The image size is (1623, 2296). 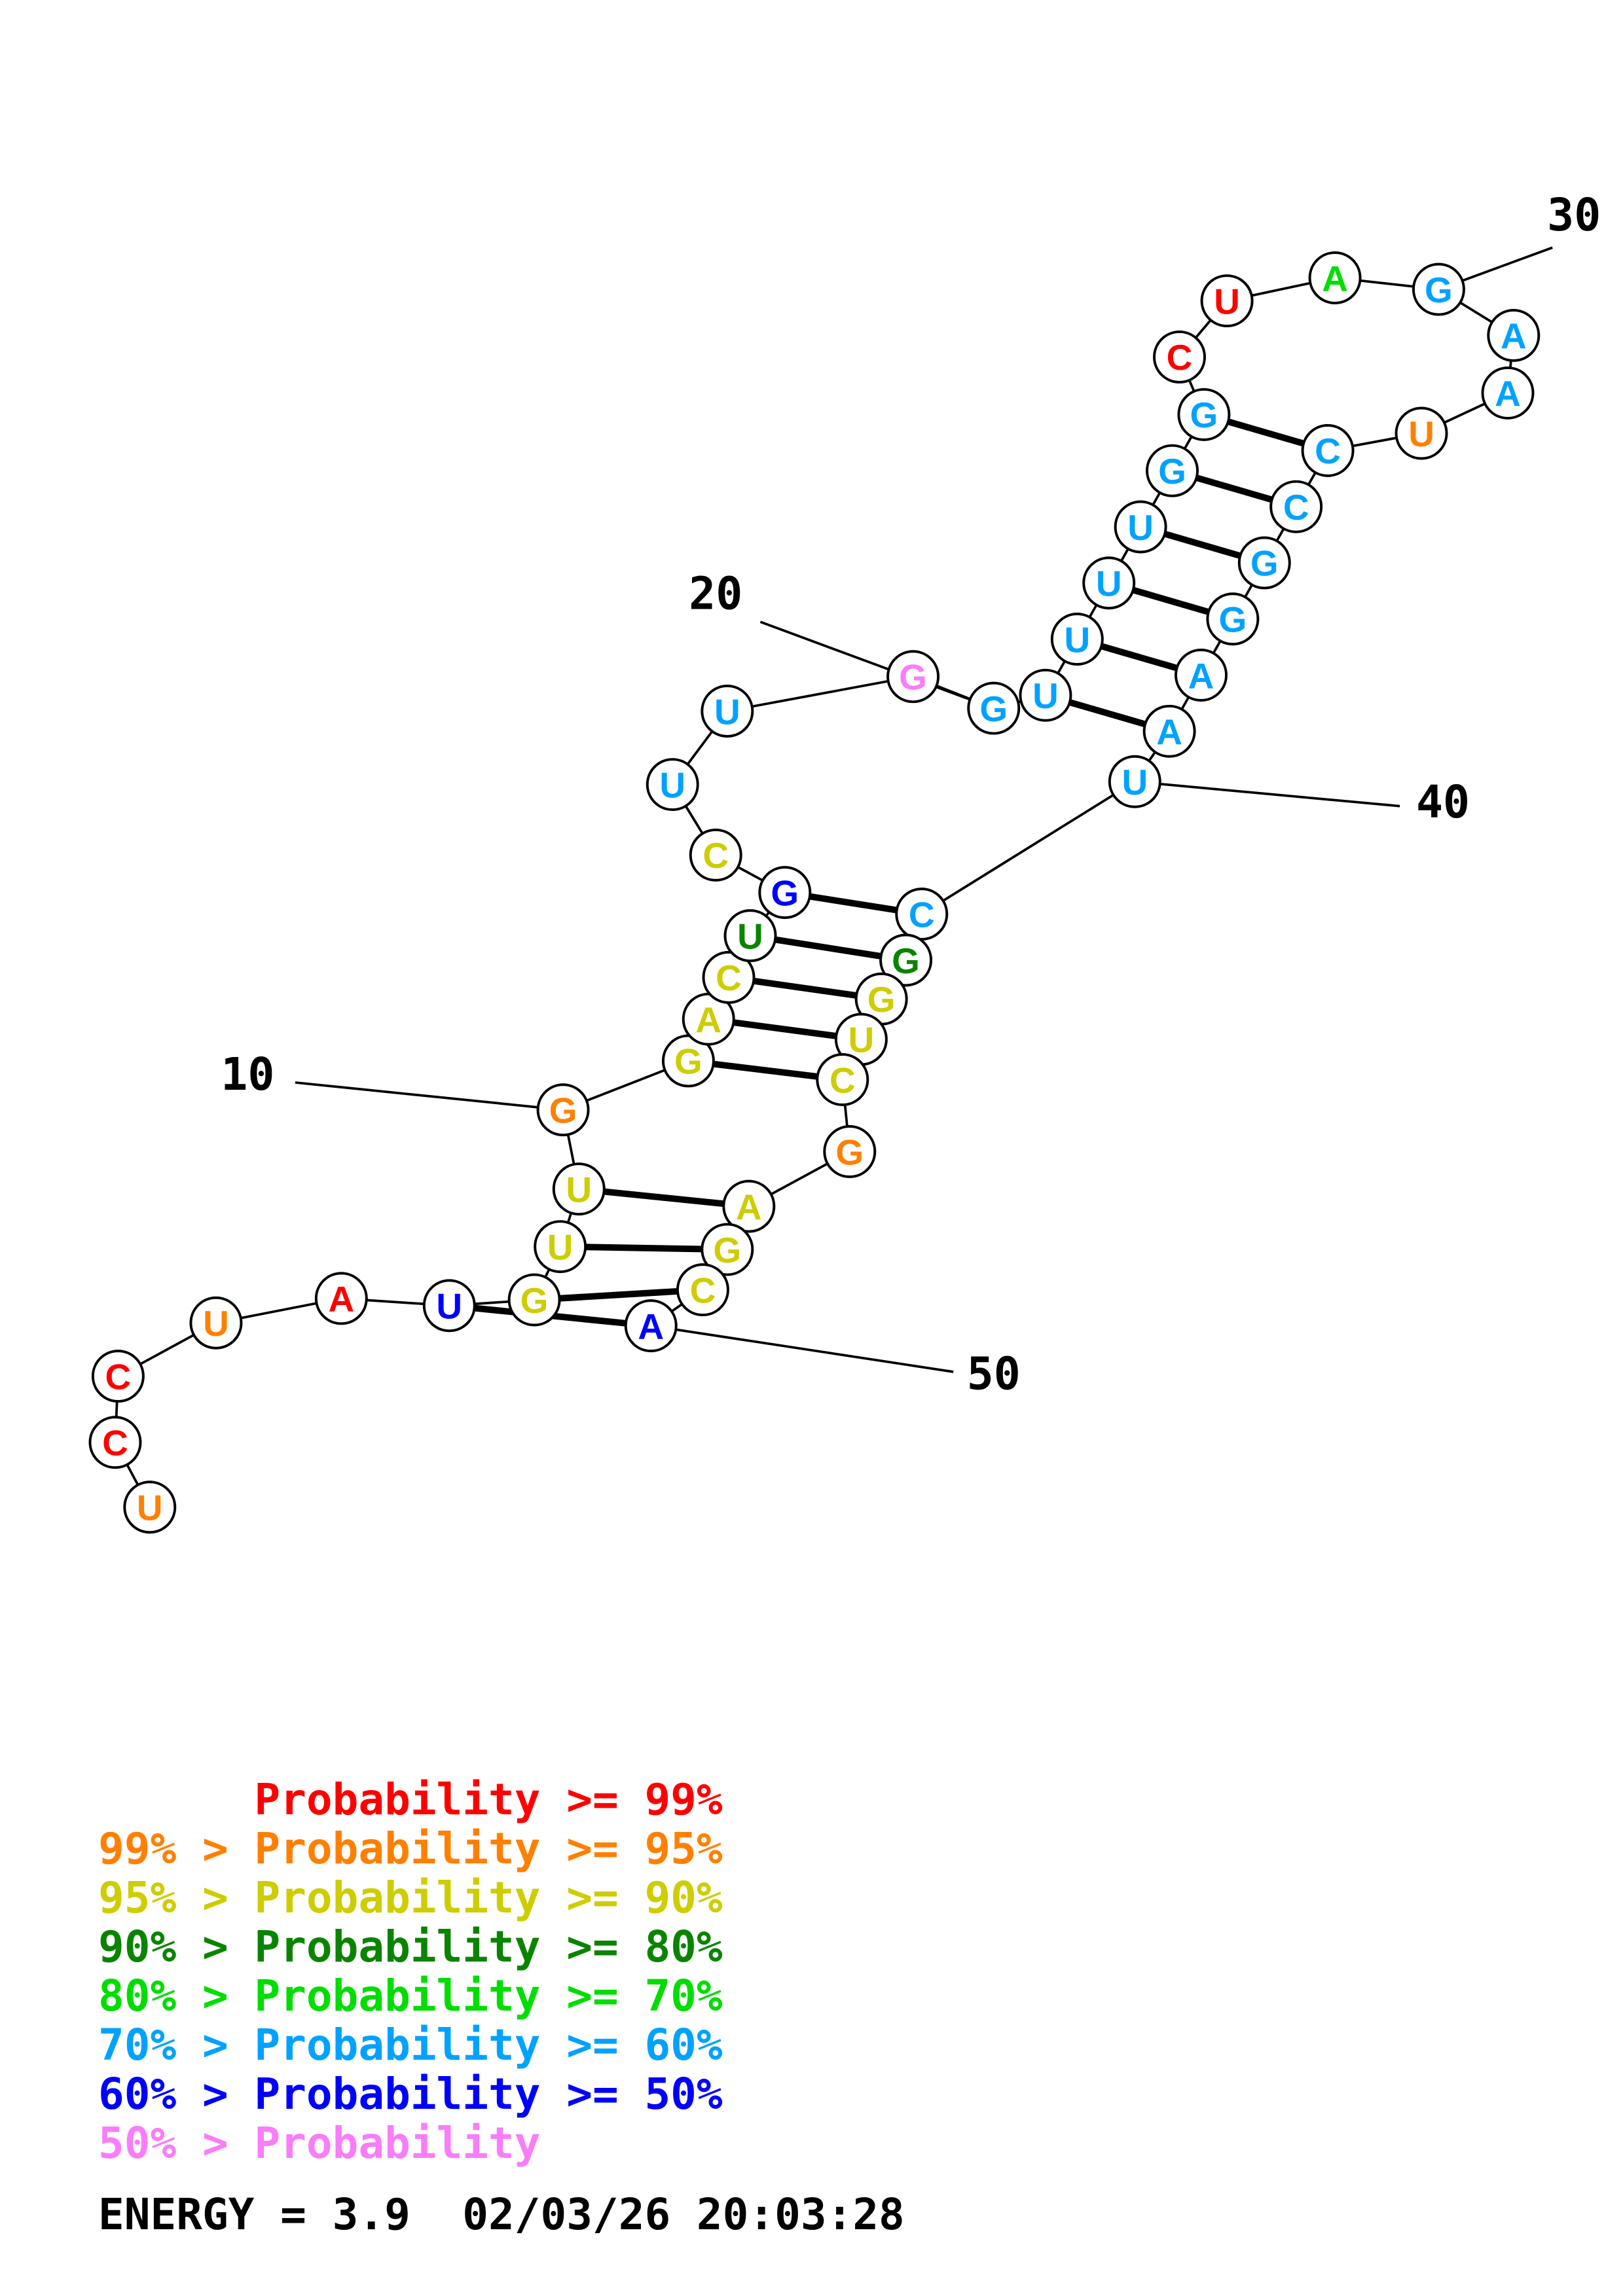 What do you see at coordinates (410, 1947) in the screenshot?
I see `legend-row: 90% > Probability >= 80%` at bounding box center [410, 1947].